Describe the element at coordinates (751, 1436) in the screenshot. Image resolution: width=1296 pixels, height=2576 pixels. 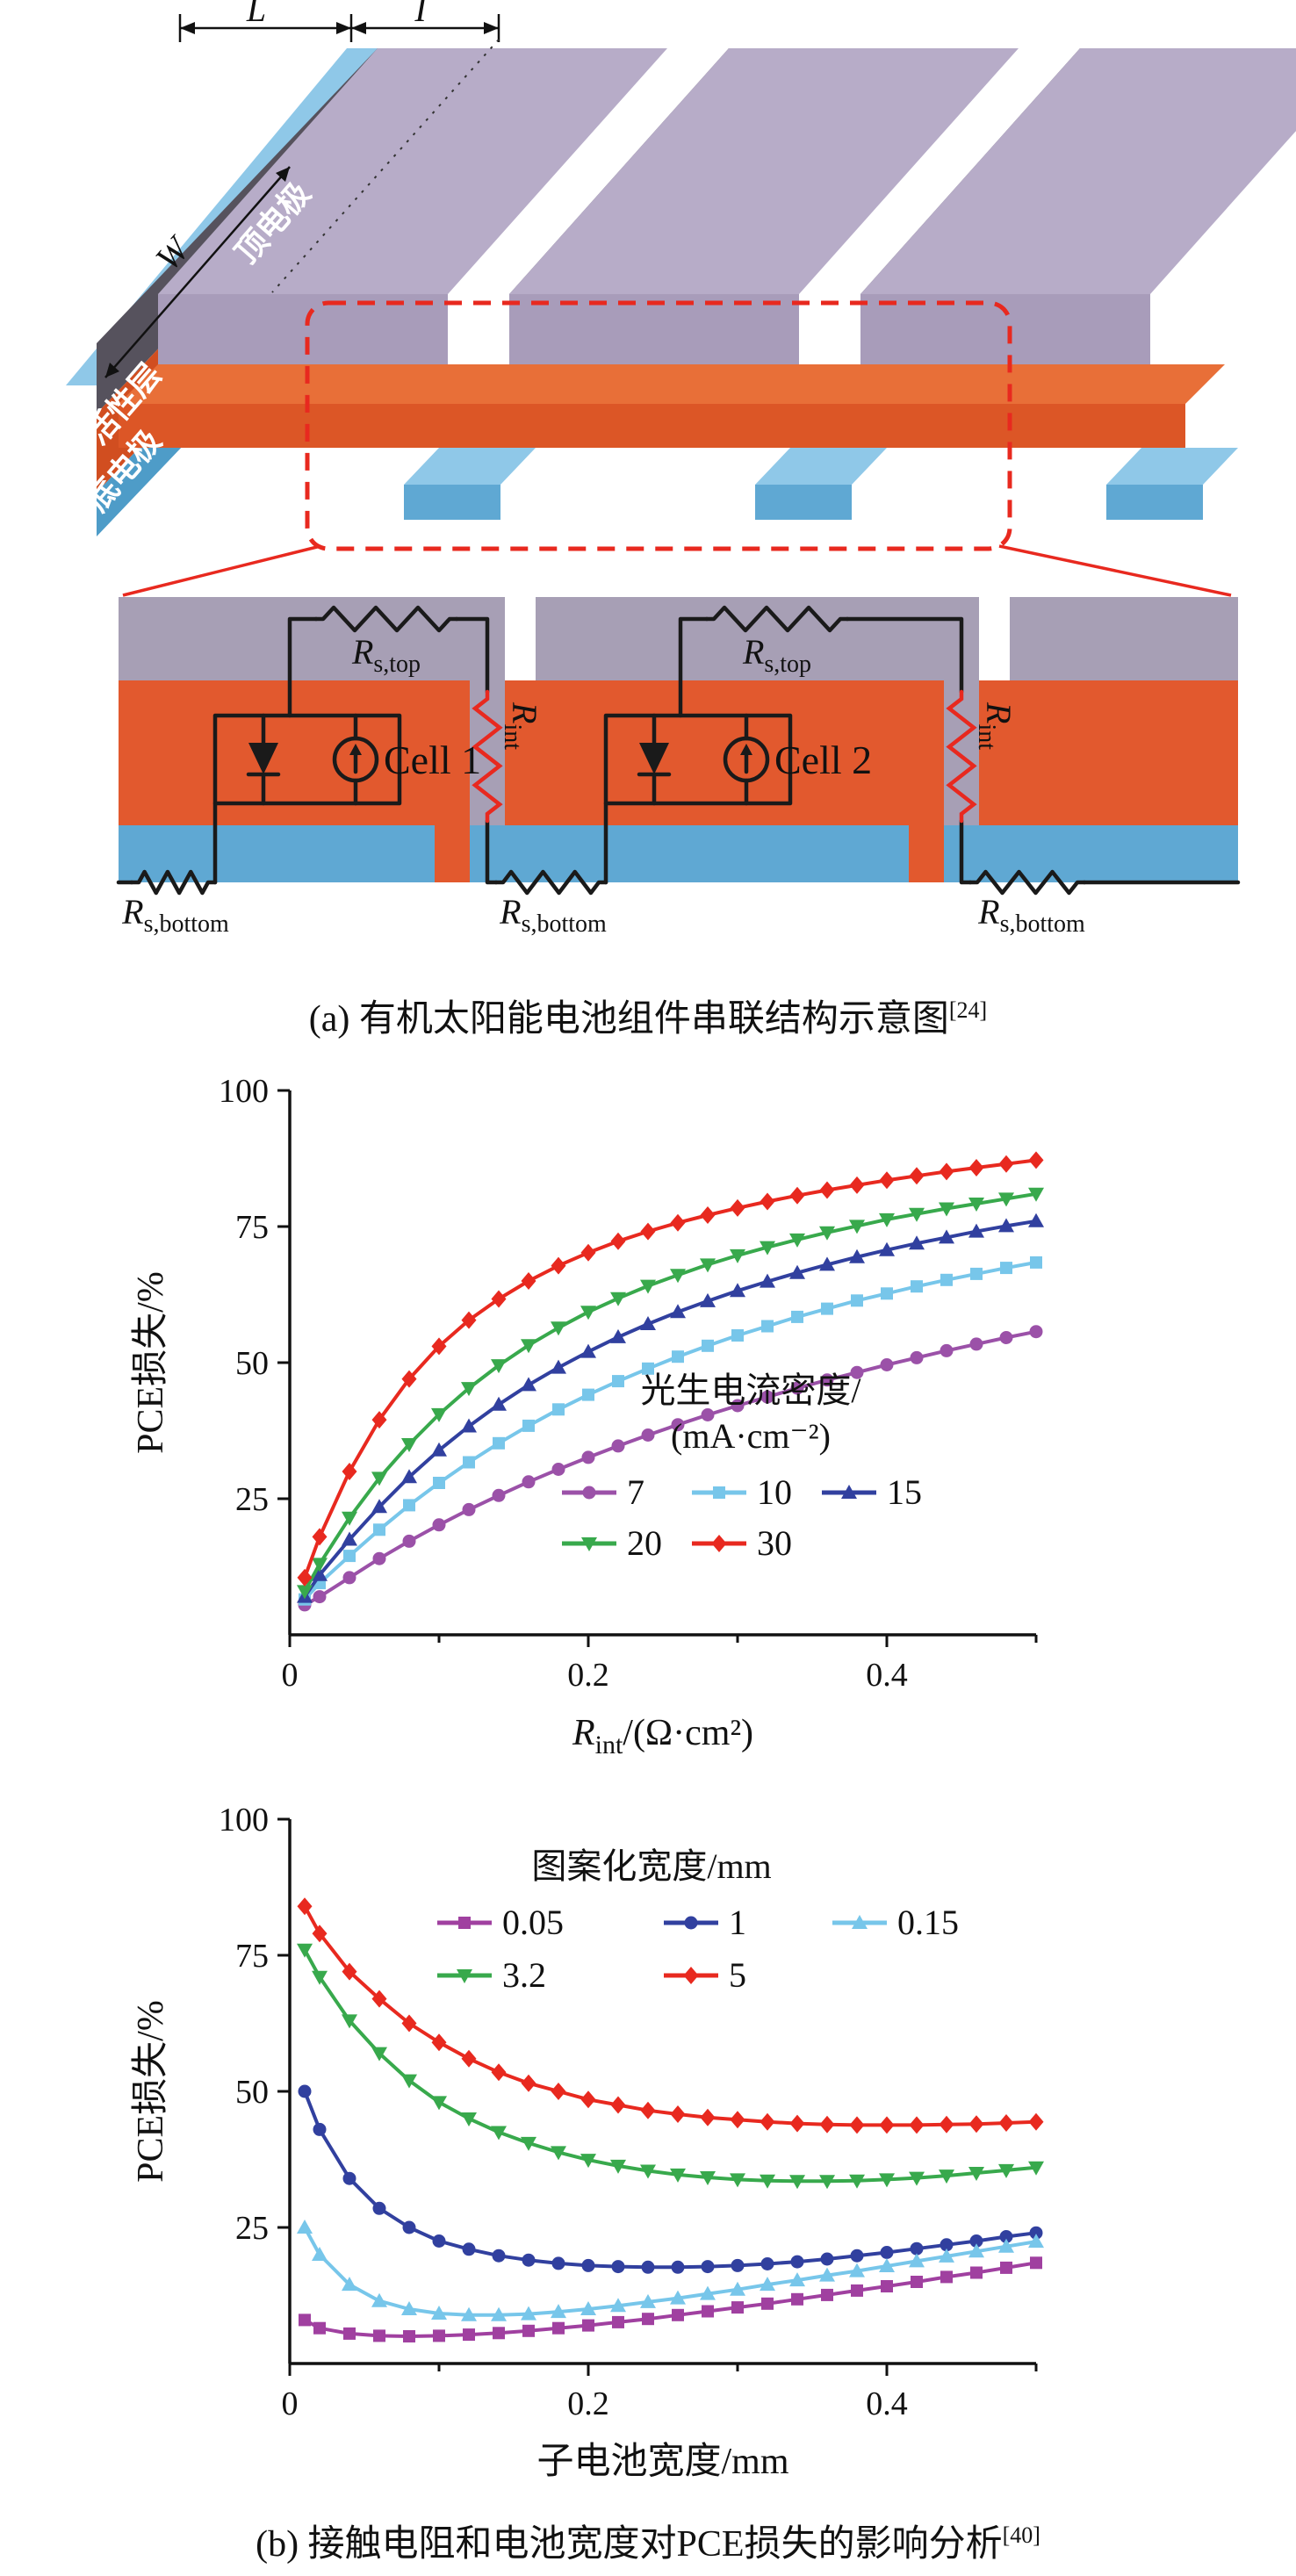
I see `legend-title: (mA·cm⁻²)` at that location.